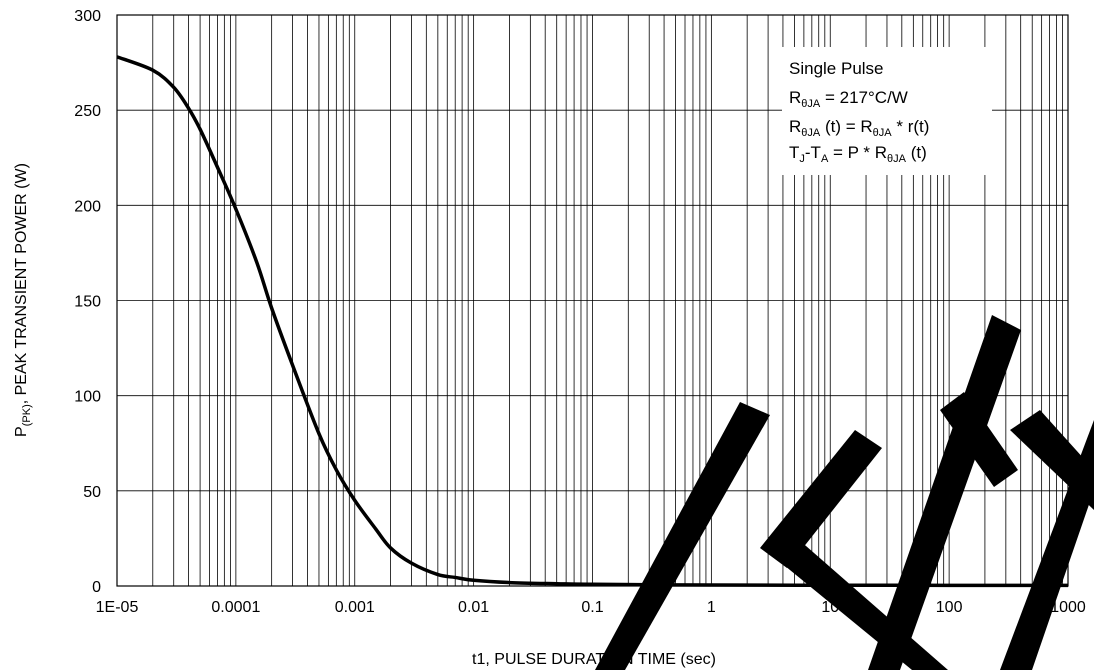  Describe the element at coordinates (87, 111) in the screenshot. I see `y-tick-label: 250` at that location.